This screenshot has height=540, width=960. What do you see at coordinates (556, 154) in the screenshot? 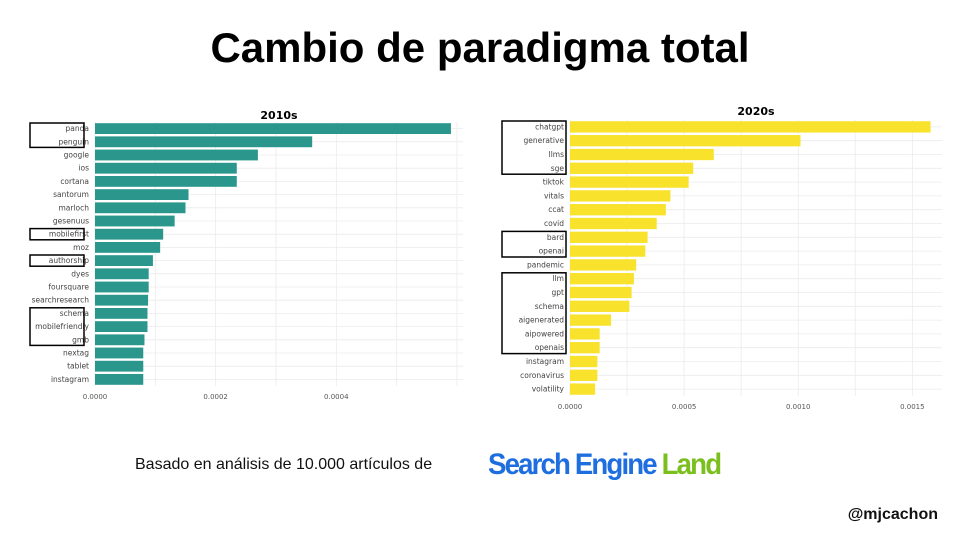
I see `category-label: llms` at bounding box center [556, 154].